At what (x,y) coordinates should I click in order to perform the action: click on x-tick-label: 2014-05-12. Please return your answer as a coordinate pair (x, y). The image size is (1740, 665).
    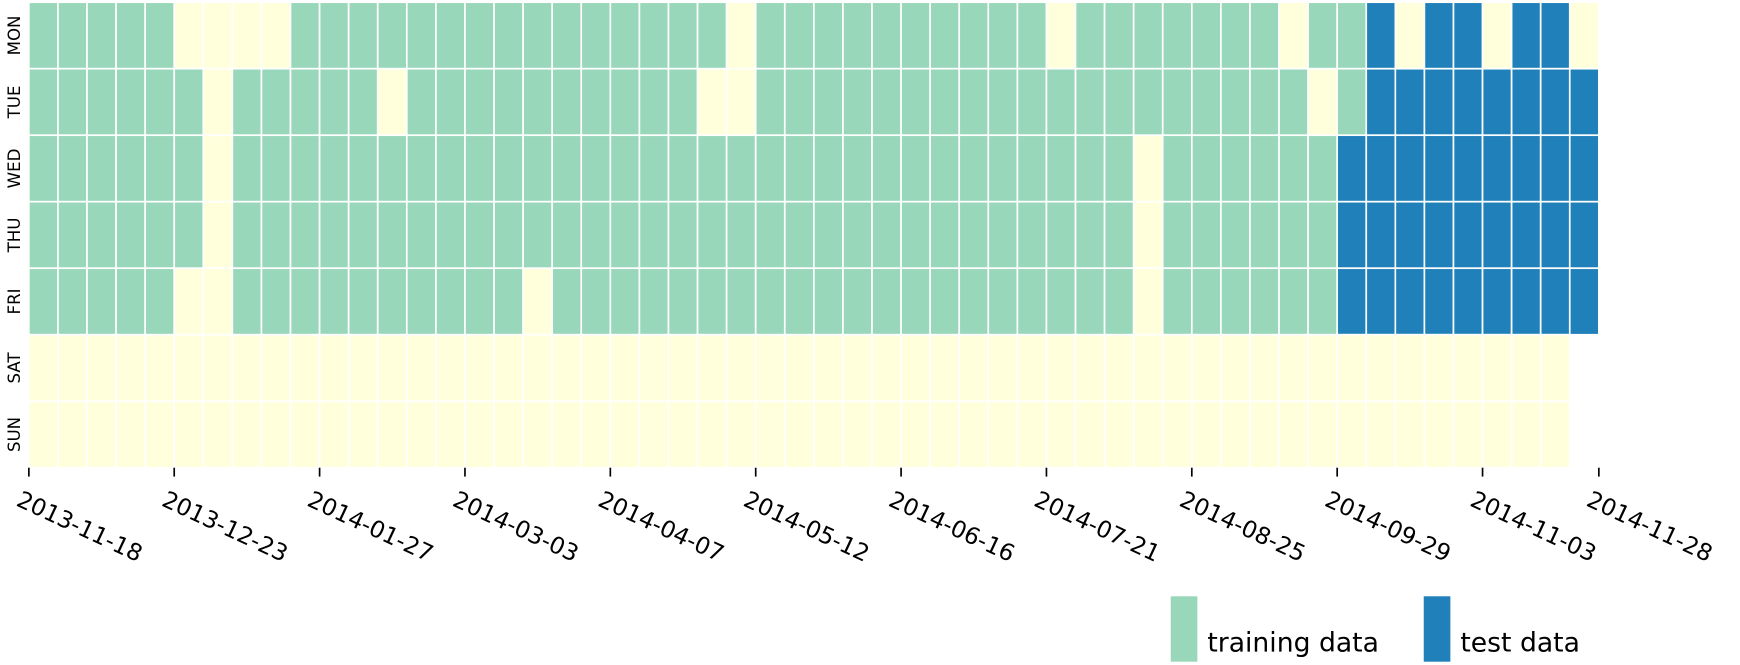
    Looking at the image, I should click on (806, 527).